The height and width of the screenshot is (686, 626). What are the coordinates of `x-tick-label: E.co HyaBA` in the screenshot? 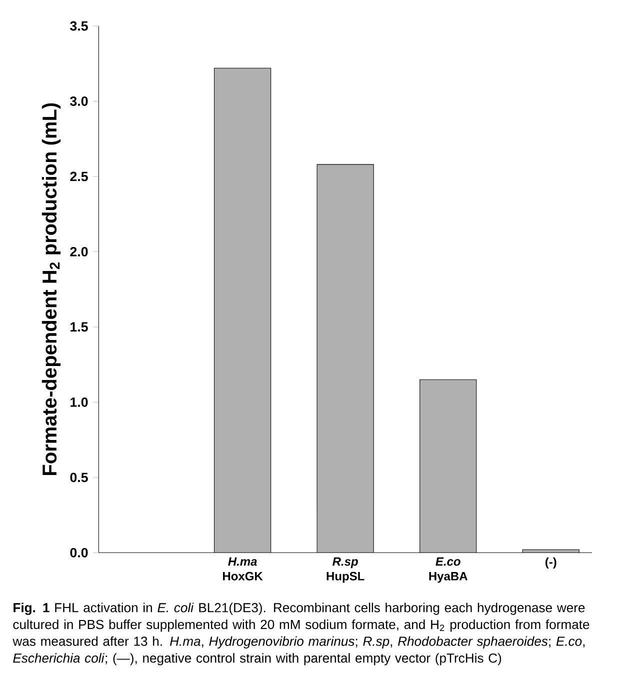 It's located at (448, 570).